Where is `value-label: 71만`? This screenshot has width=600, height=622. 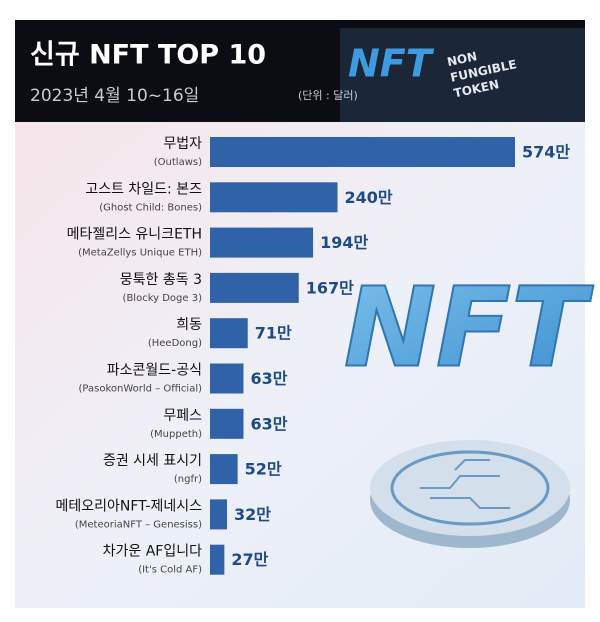 value-label: 71만 is located at coordinates (273, 333).